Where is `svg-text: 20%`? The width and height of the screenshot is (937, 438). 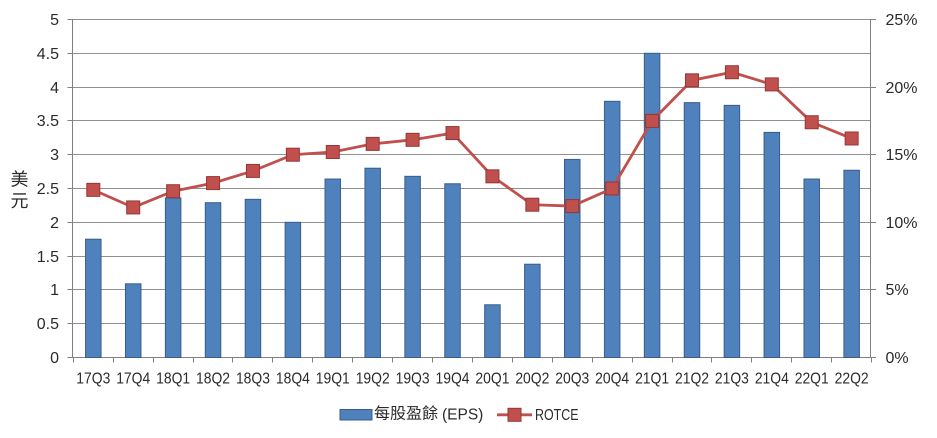 svg-text: 20% is located at coordinates (902, 88).